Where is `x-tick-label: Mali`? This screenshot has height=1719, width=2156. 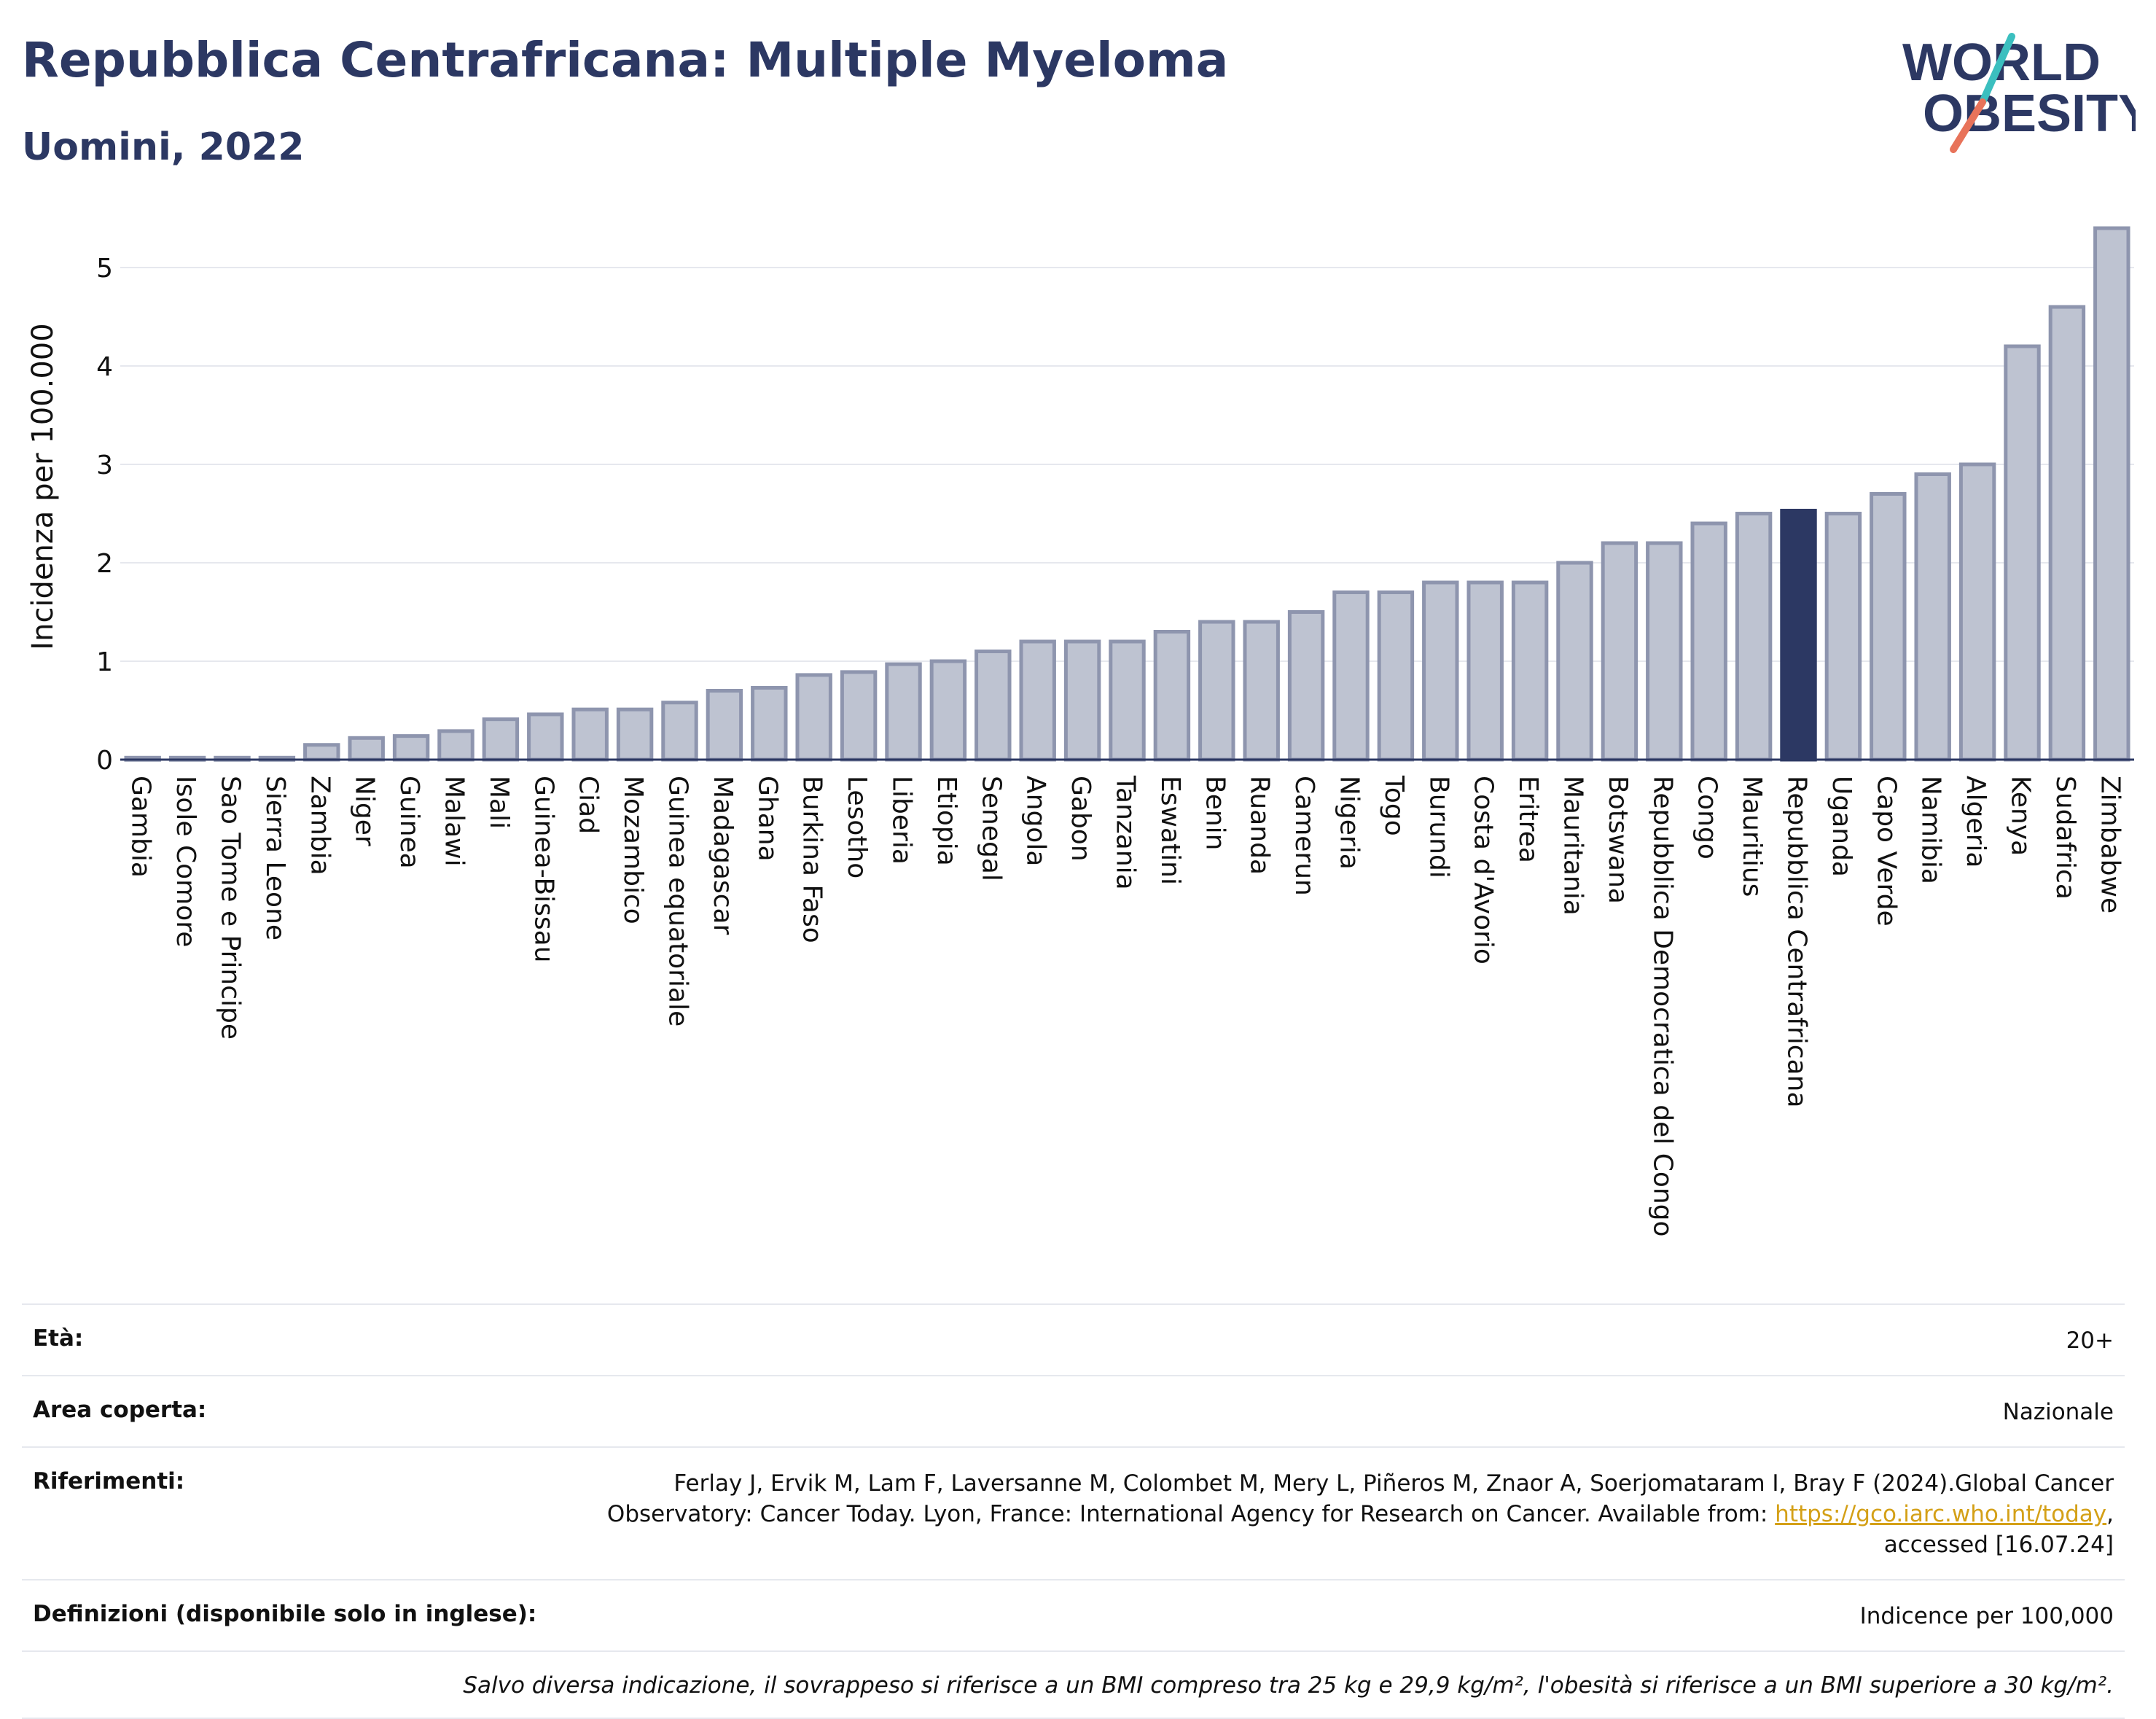
x-tick-label: Mali is located at coordinates (499, 802).